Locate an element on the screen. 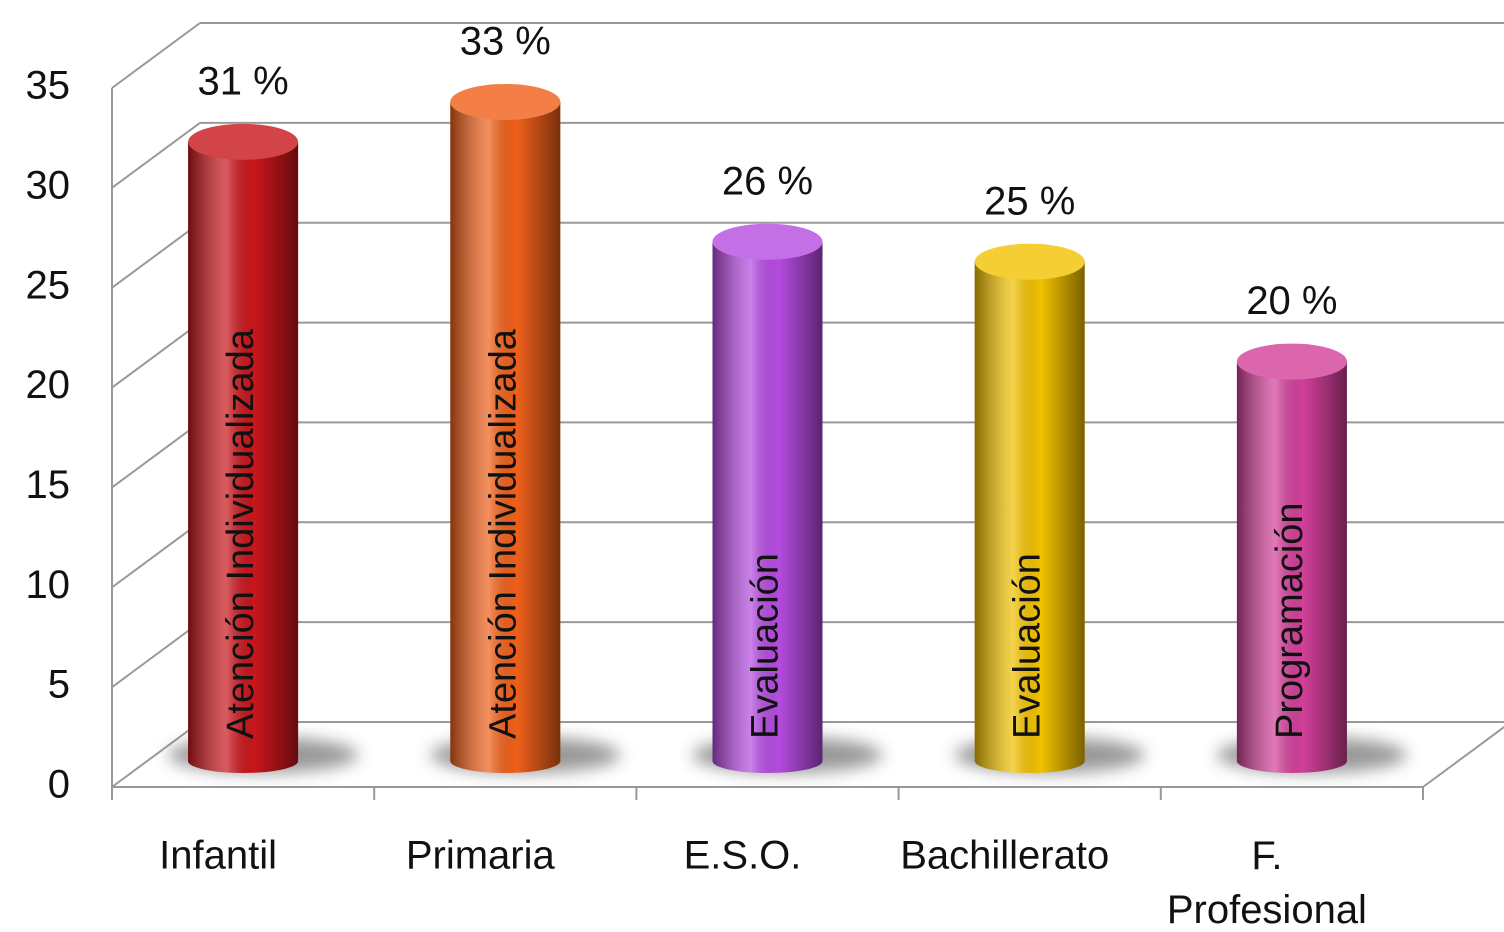  y-tick-label: 0 is located at coordinates (59, 785).